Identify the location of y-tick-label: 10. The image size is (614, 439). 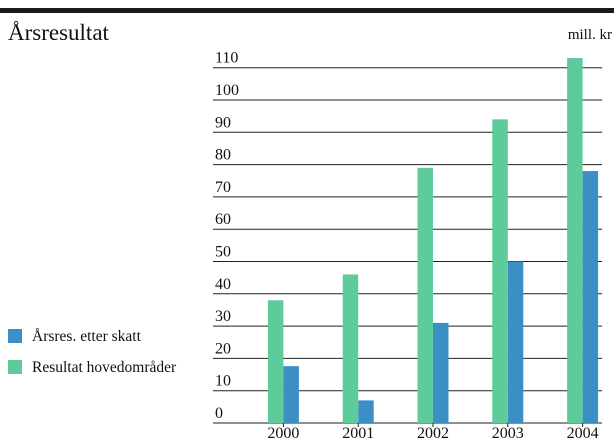
(223, 381).